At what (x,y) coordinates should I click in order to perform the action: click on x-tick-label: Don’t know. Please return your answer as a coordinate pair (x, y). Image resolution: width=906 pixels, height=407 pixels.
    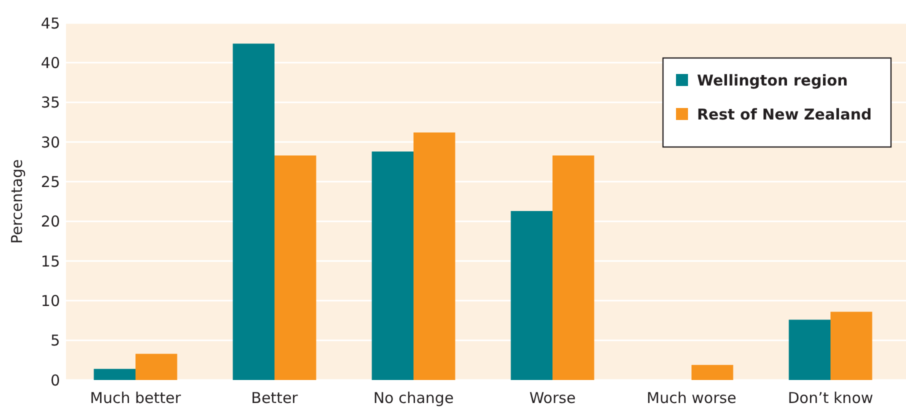
    Looking at the image, I should click on (831, 398).